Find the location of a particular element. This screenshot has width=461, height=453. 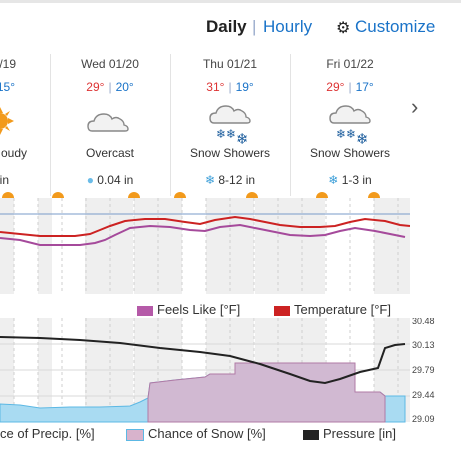

day-condition: oudy is located at coordinates (13, 153).